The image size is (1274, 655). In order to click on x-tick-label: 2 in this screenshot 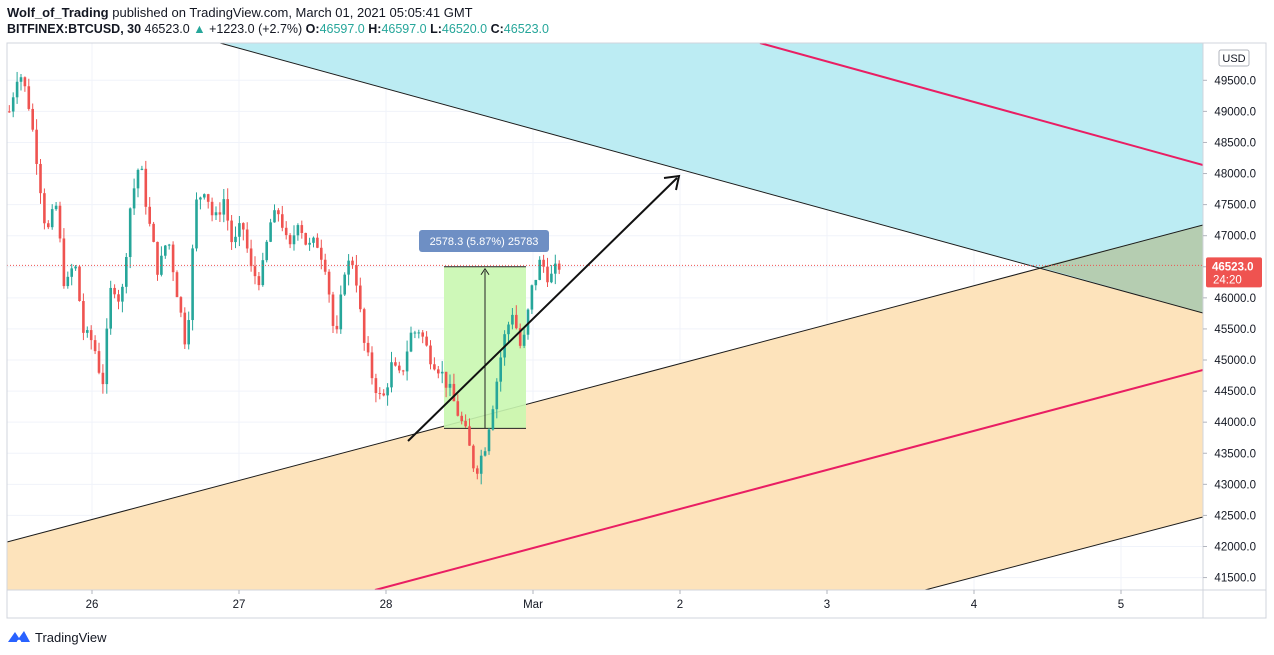, I will do `click(680, 605)`.